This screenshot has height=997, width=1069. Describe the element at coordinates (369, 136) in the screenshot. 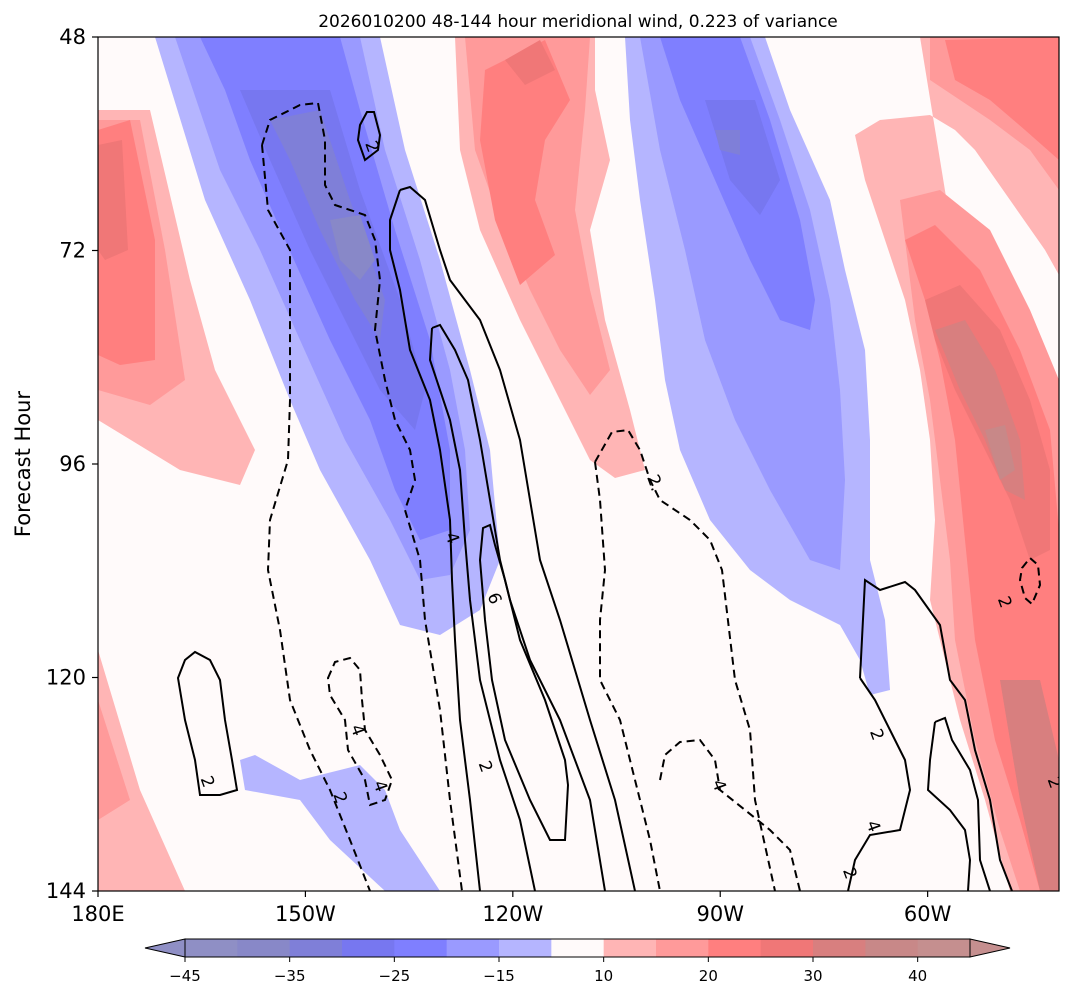

I see `contour-pos-small-top` at that location.